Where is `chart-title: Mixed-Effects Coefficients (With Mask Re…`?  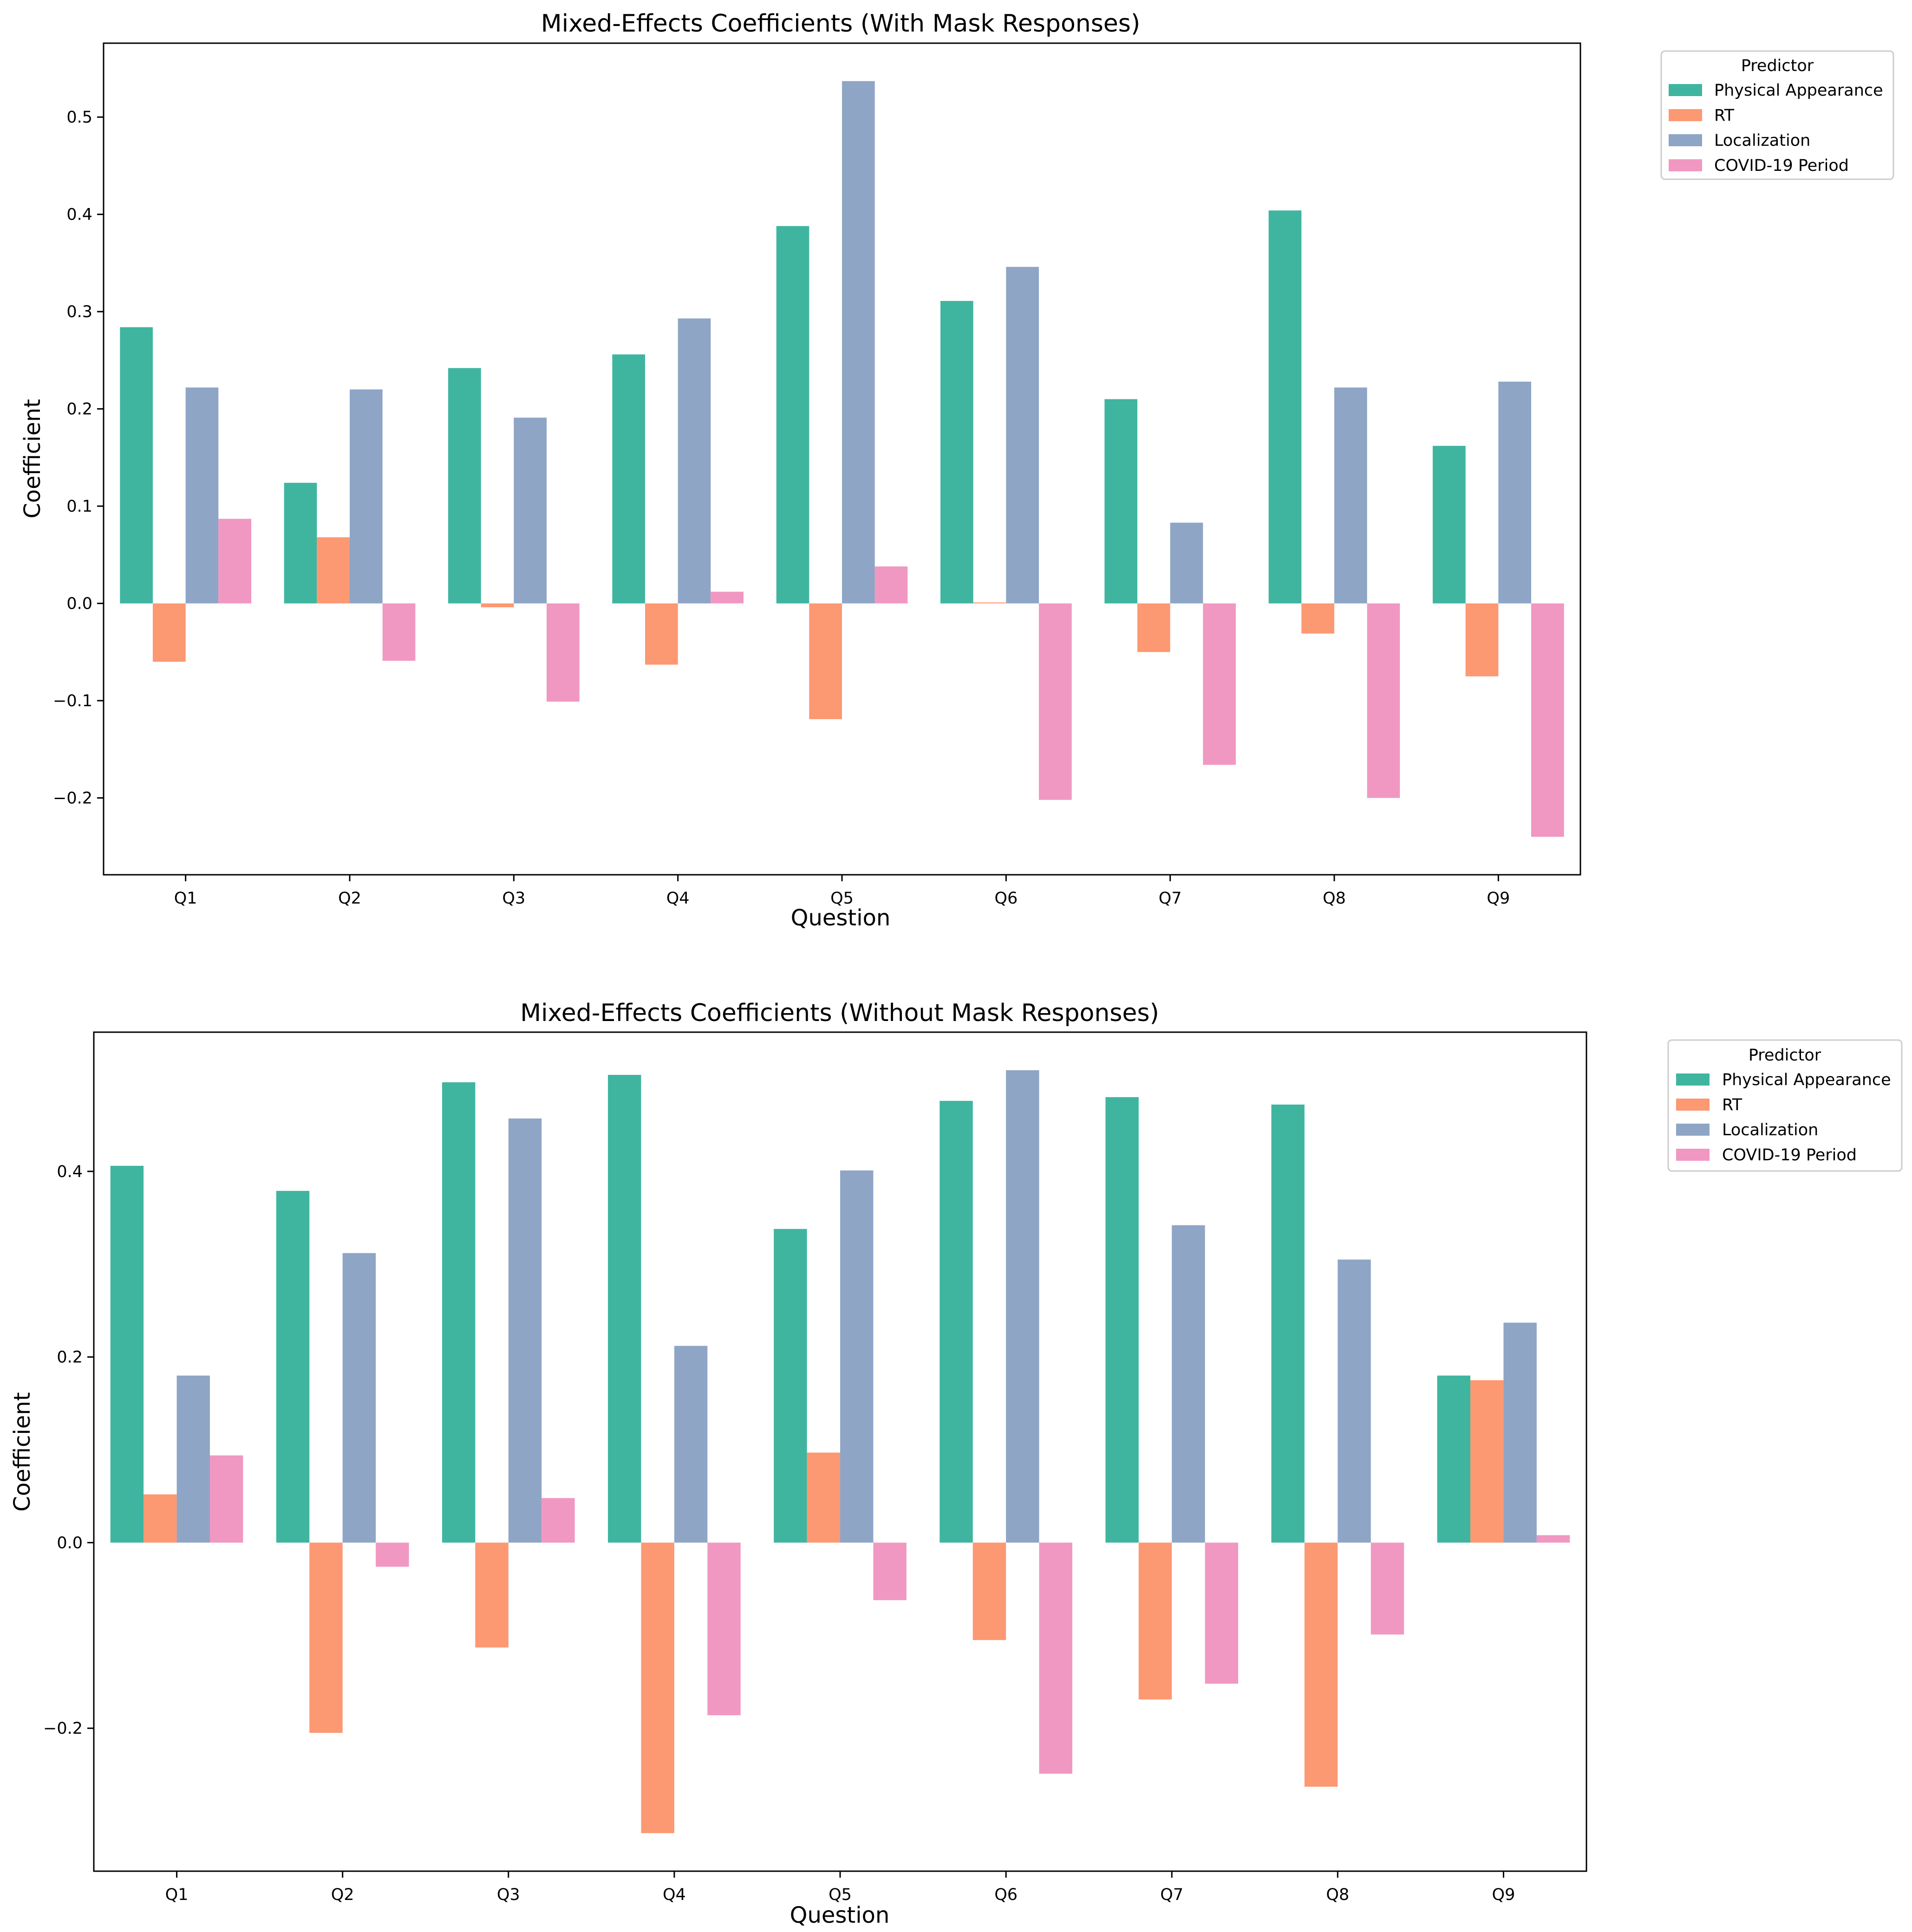
chart-title: Mixed-Effects Coefficients (With Mask Re… is located at coordinates (841, 24).